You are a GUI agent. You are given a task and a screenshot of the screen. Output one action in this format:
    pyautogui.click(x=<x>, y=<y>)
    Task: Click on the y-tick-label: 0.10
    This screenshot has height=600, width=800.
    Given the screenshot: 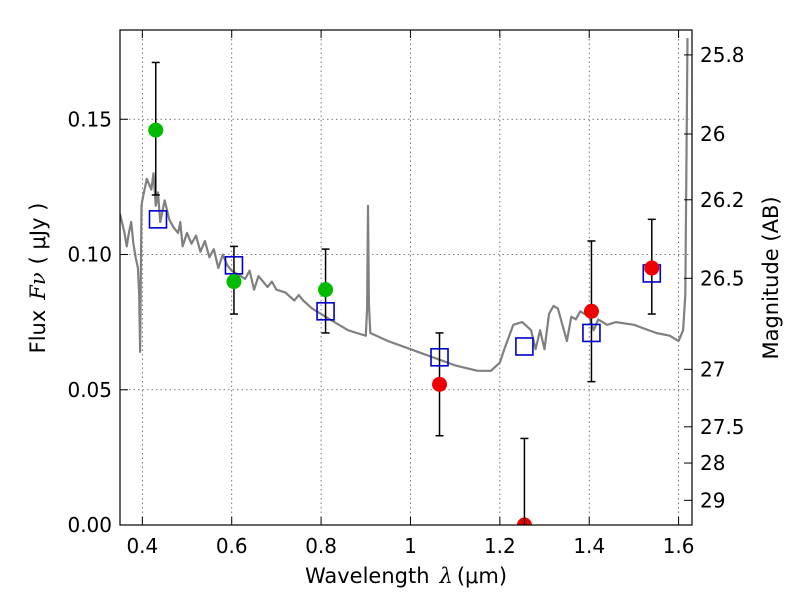 What is the action you would take?
    pyautogui.click(x=89, y=255)
    